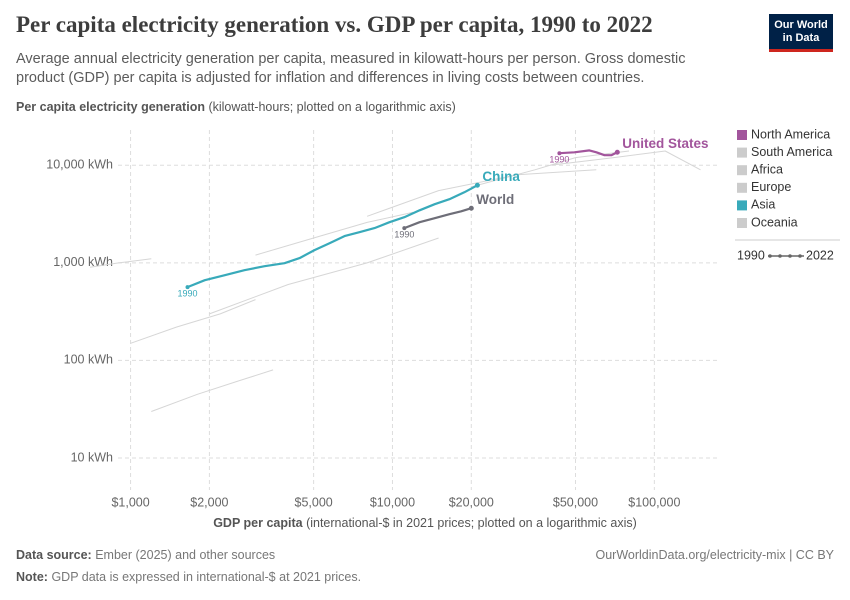 The height and width of the screenshot is (600, 850). What do you see at coordinates (92, 457) in the screenshot?
I see `y-tick-label: 10 kWh` at bounding box center [92, 457].